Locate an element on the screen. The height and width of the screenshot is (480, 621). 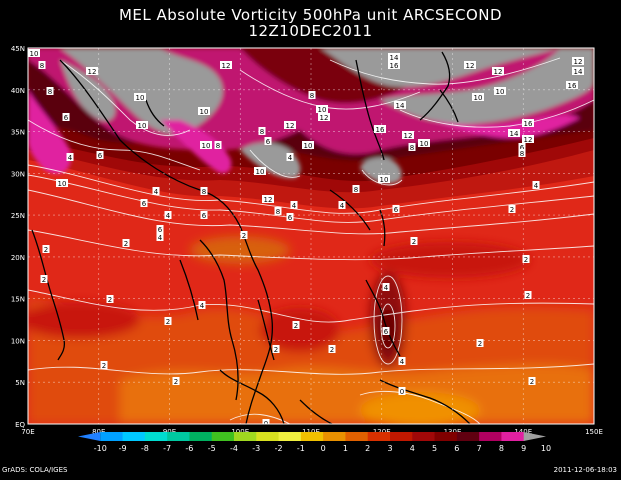
contour-label: 16 is located at coordinates (528, 124).